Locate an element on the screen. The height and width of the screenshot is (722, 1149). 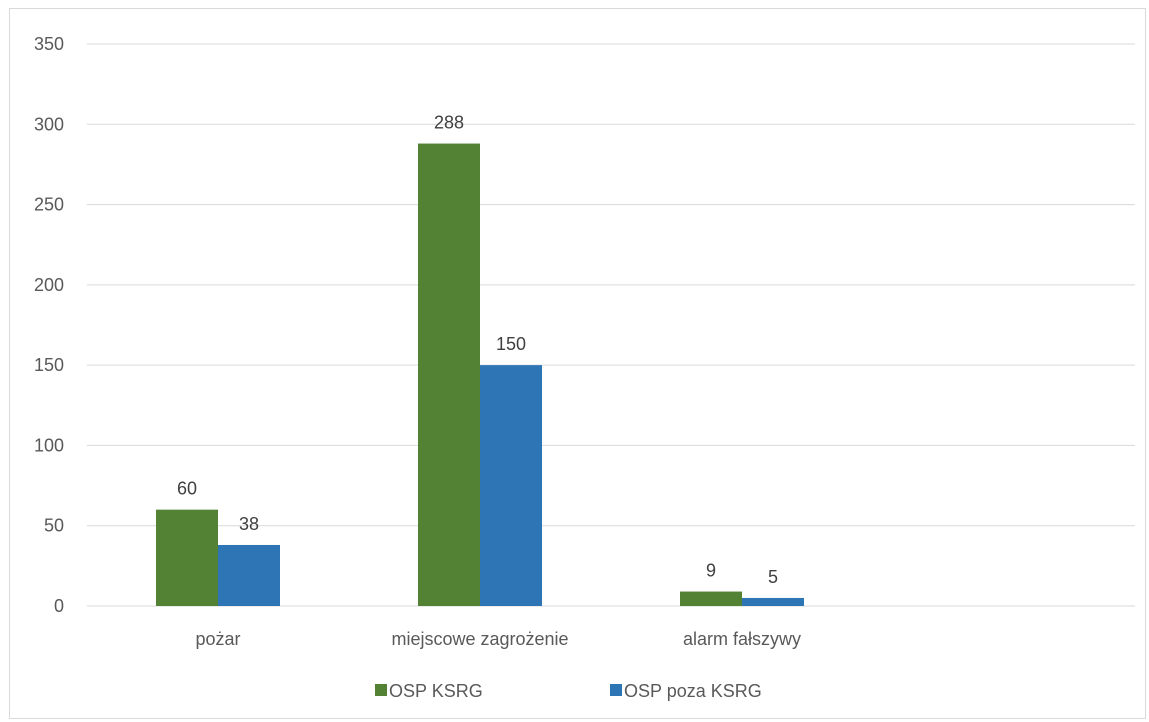
data-label: 288 is located at coordinates (449, 123).